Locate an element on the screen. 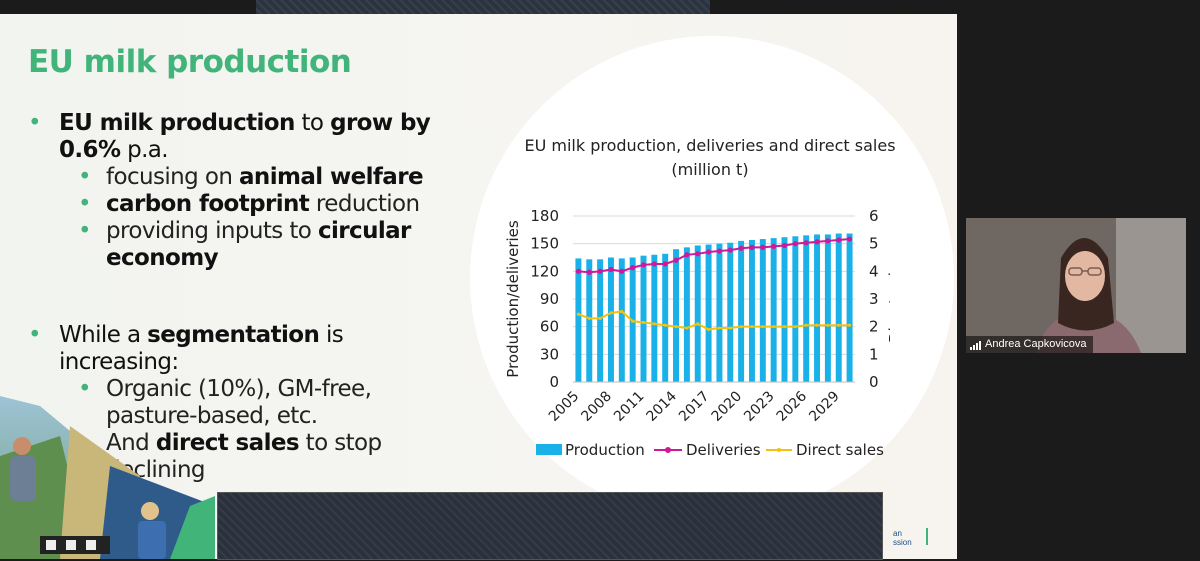 The width and height of the screenshot is (1200, 561). logo-text-line2: ssion is located at coordinates (902, 542).